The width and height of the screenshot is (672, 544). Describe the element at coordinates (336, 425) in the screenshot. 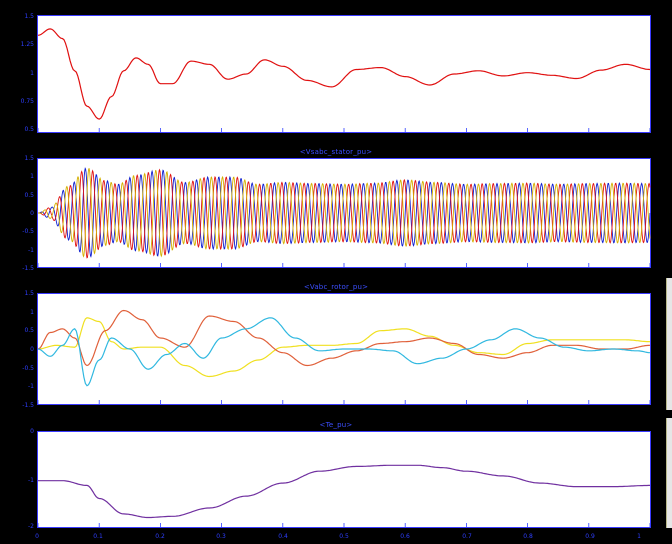

I see `subplot-4-title: <Te_pu>` at that location.